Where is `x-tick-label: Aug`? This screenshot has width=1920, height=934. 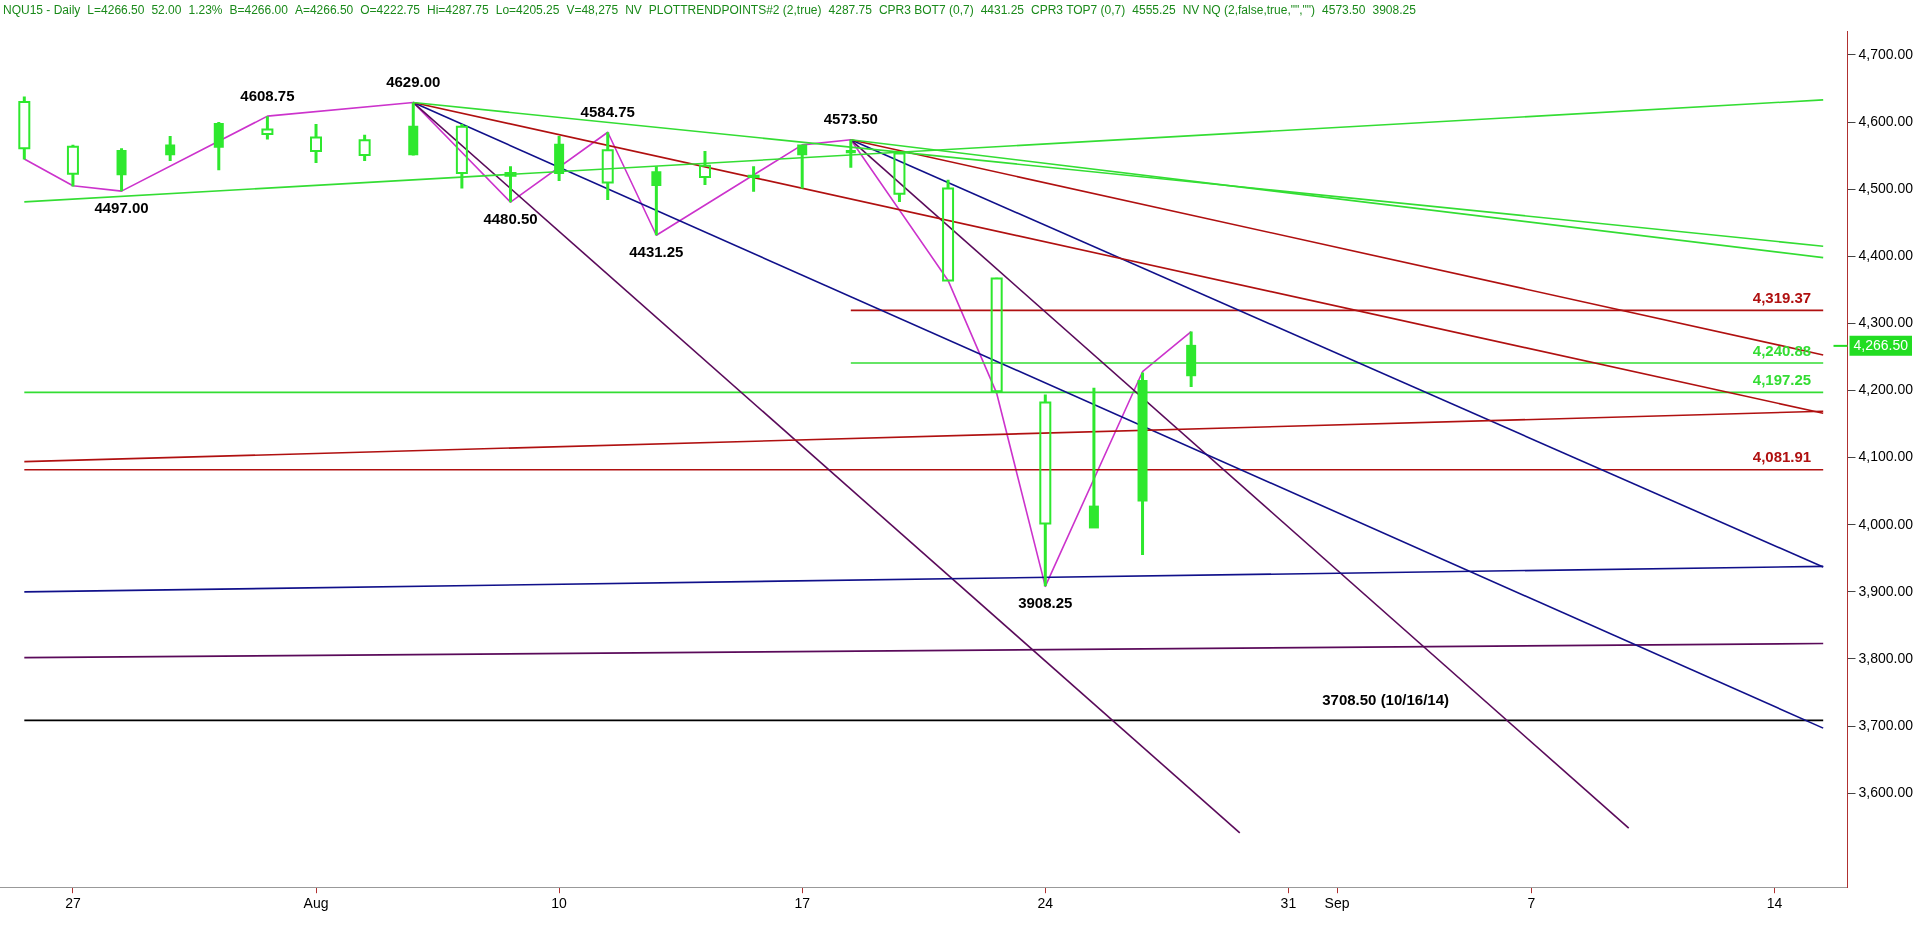
x-tick-label: Aug is located at coordinates (316, 903).